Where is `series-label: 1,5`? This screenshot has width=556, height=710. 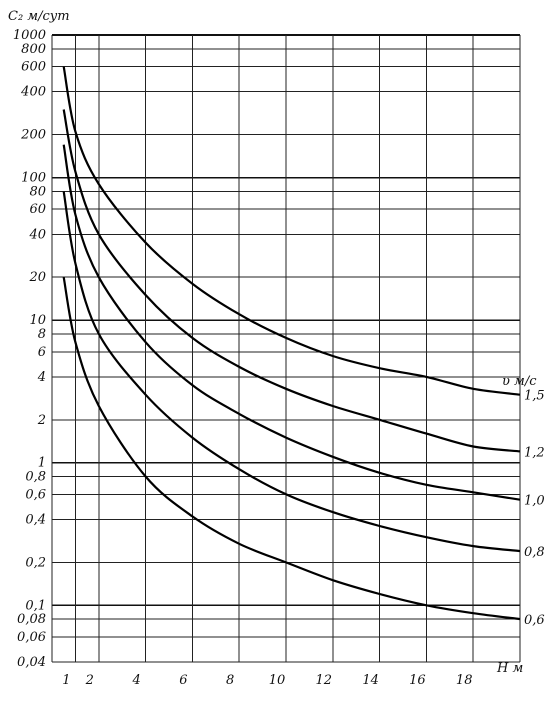
series-label: 1,5 is located at coordinates (534, 396).